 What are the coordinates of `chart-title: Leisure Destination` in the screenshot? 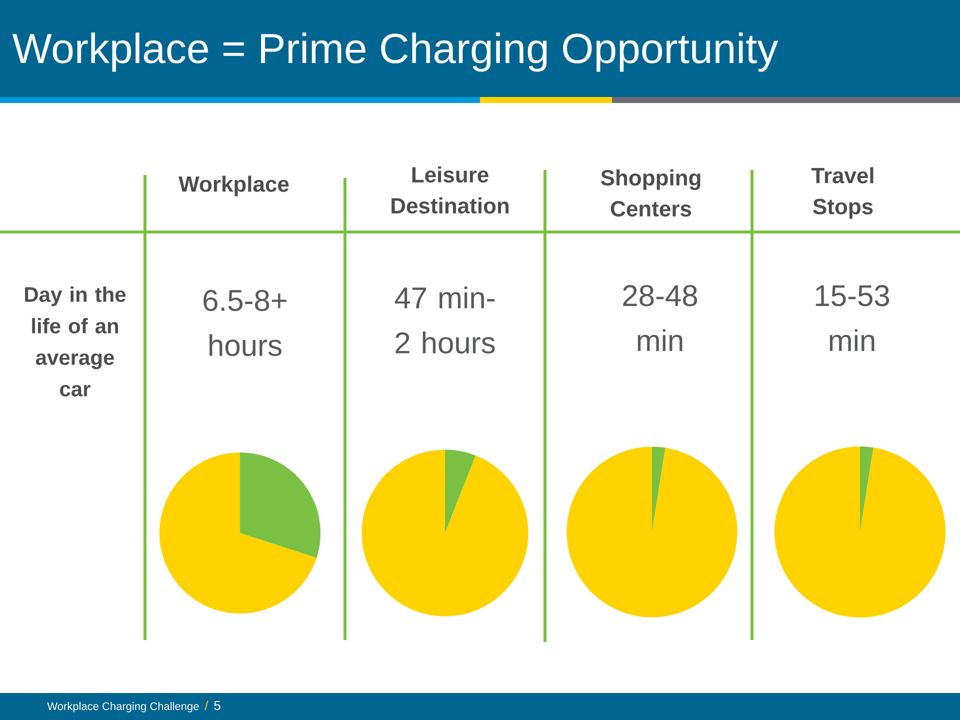 It's located at (450, 190).